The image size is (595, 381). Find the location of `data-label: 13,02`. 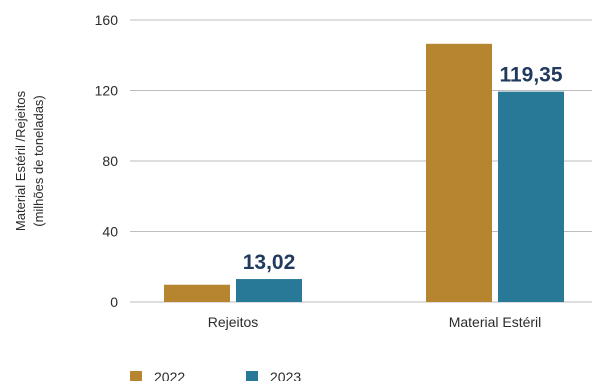

data-label: 13,02 is located at coordinates (269, 262).